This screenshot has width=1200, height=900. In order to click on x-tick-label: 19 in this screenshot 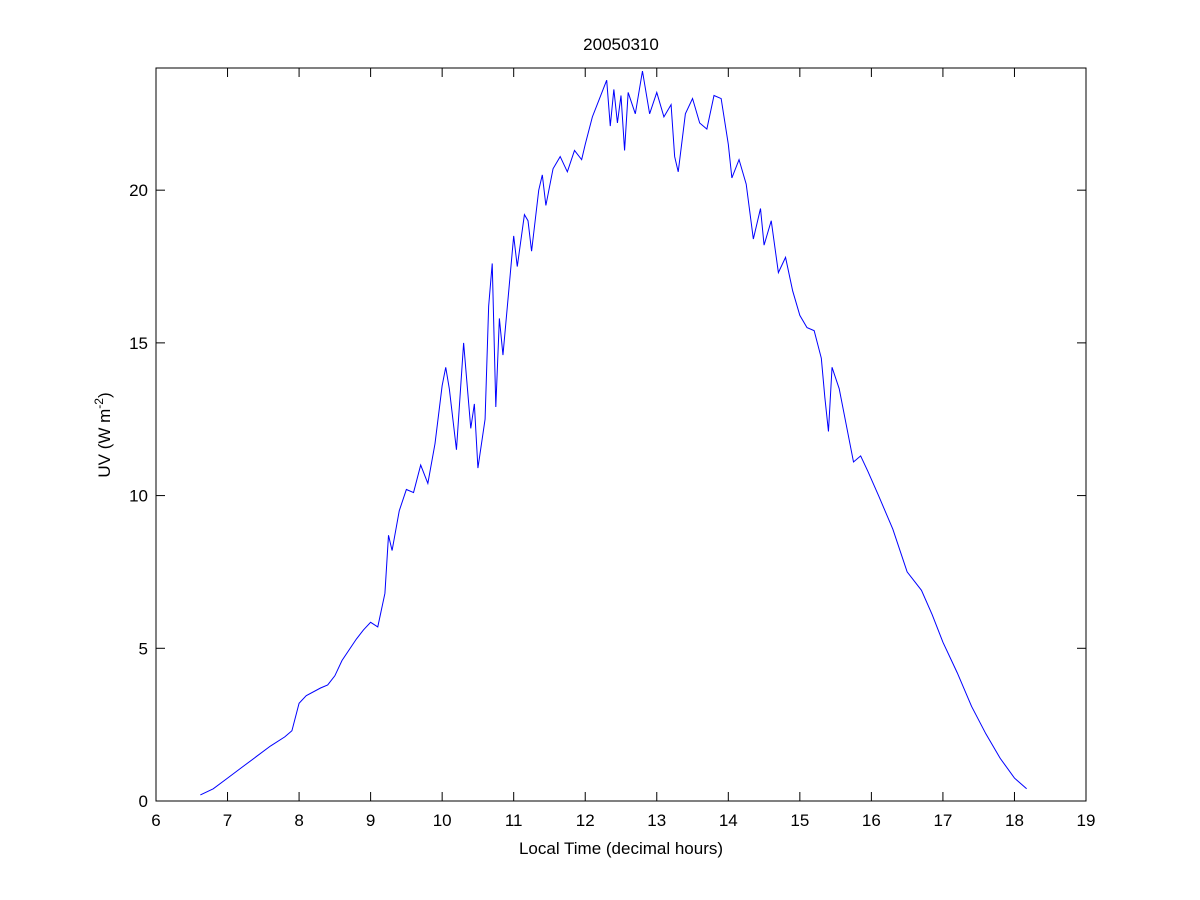, I will do `click(1086, 820)`.